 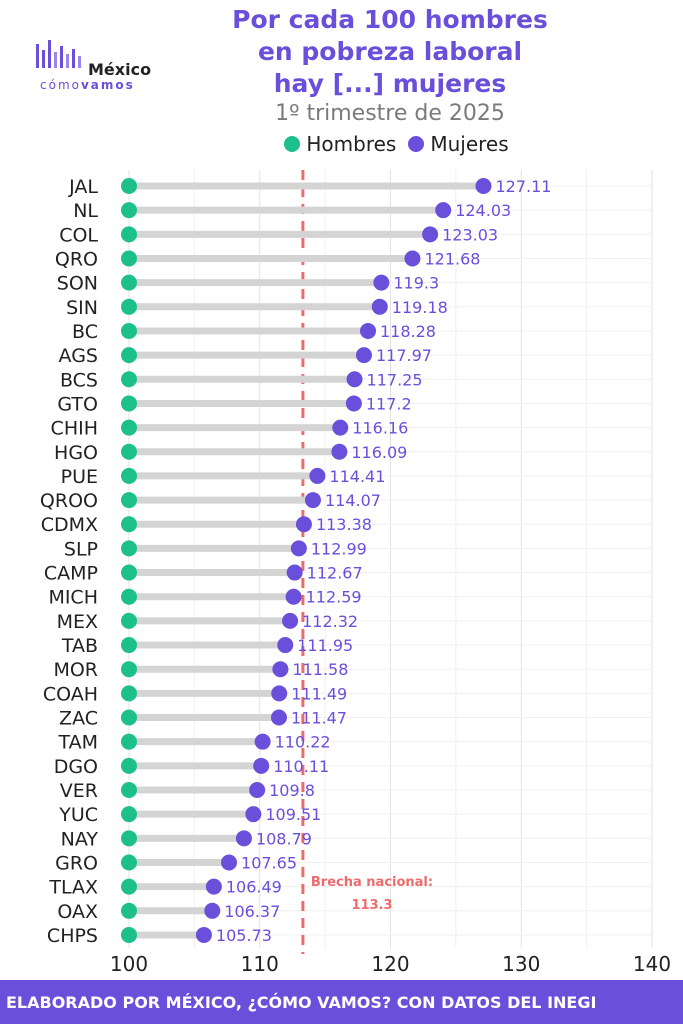 What do you see at coordinates (69, 525) in the screenshot?
I see `category-label-cdmx: CDMX` at bounding box center [69, 525].